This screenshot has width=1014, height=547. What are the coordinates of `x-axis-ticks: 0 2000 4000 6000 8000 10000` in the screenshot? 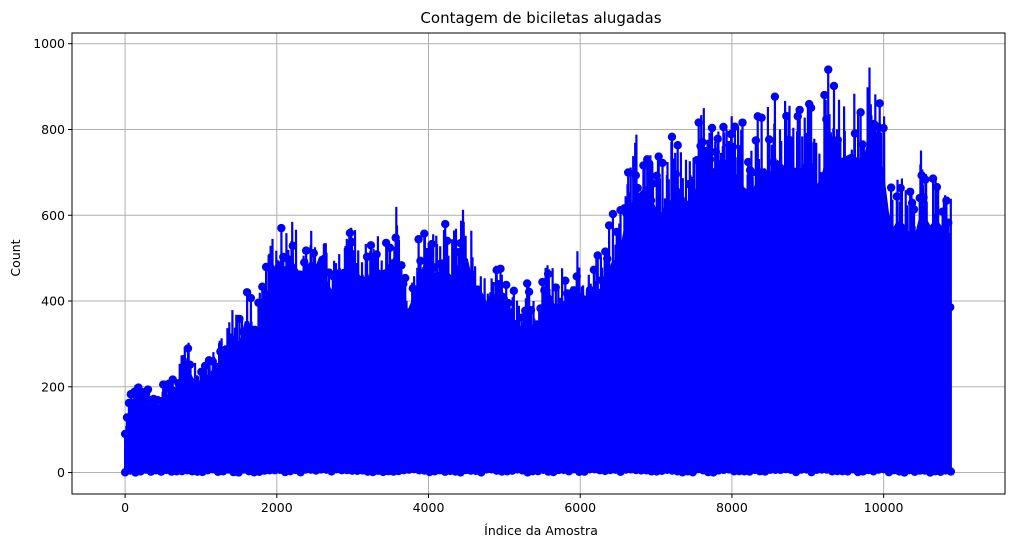 It's located at (512, 504).